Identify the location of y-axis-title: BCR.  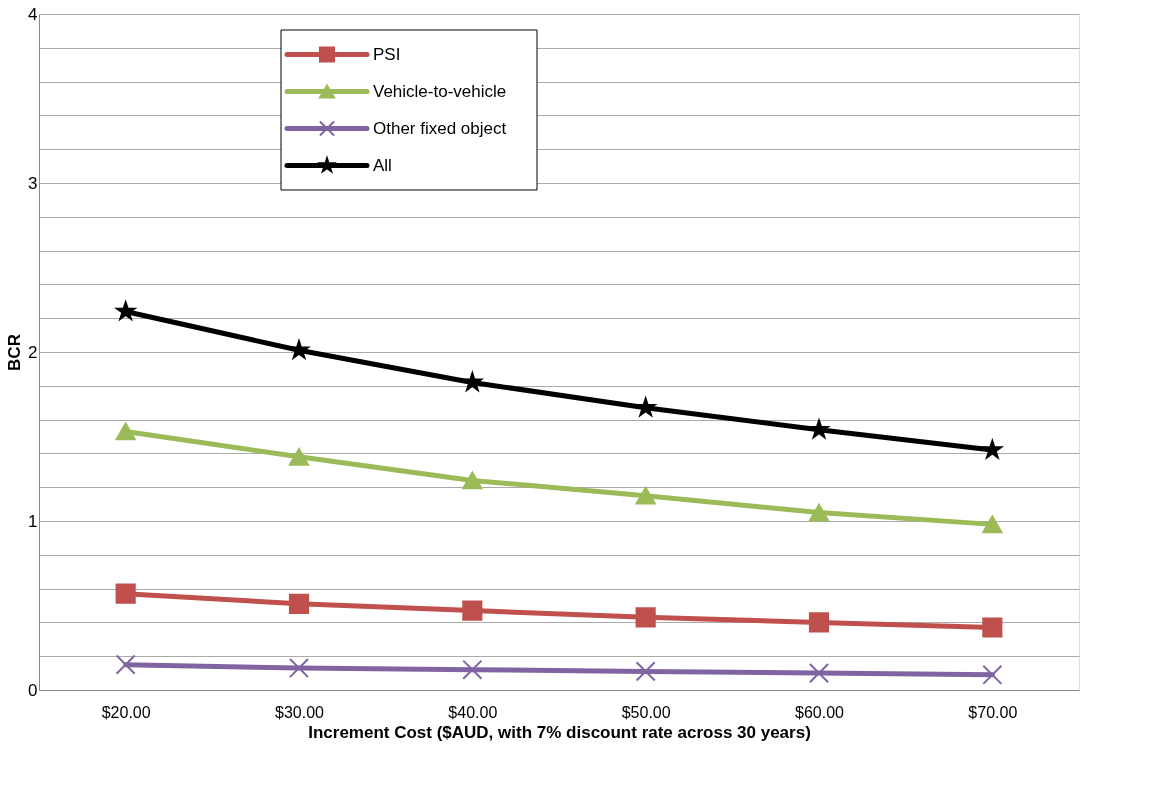
(15, 352).